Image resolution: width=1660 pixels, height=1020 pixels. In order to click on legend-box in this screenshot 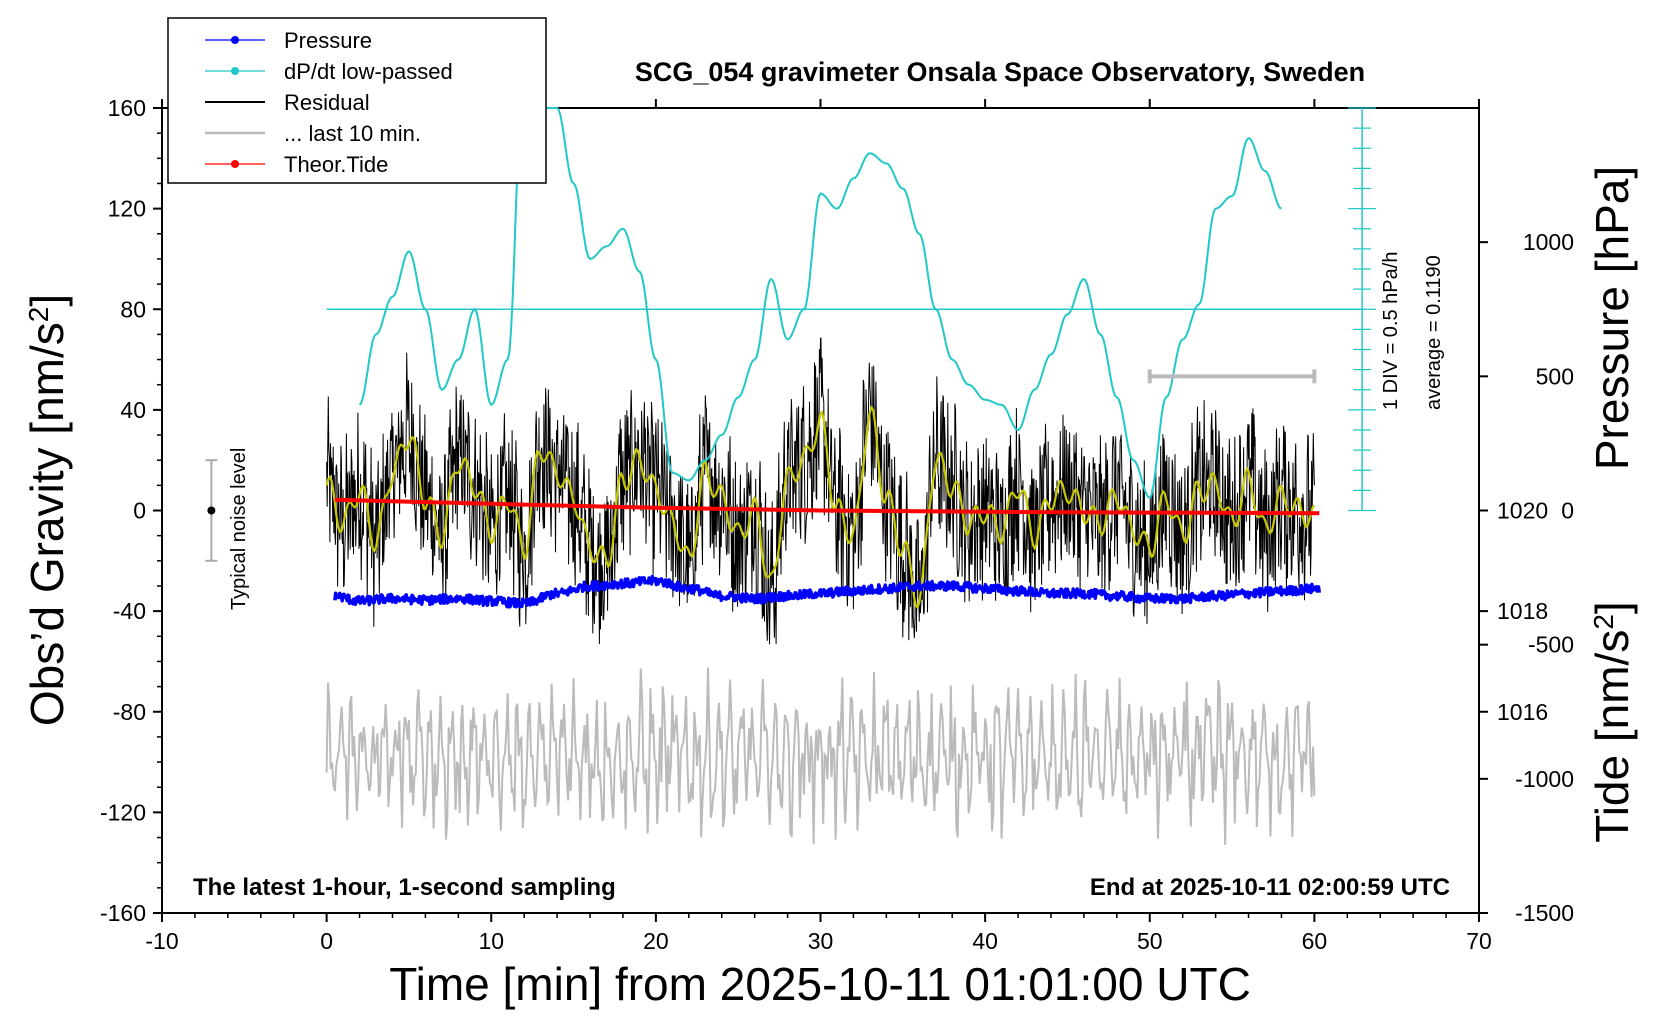, I will do `click(357, 100)`.